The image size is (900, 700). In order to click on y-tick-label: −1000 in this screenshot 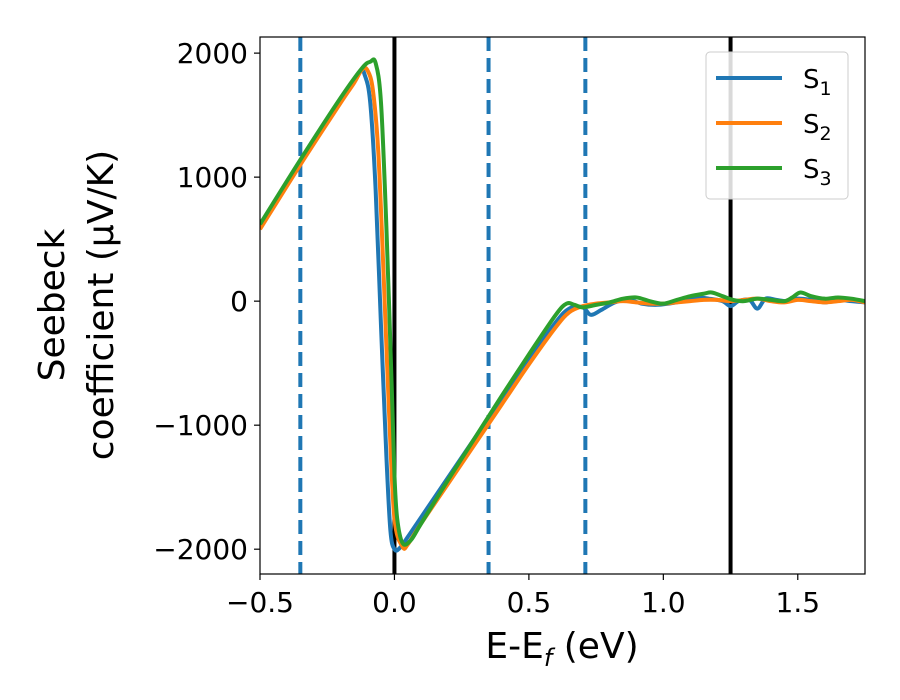, I will do `click(200, 425)`.